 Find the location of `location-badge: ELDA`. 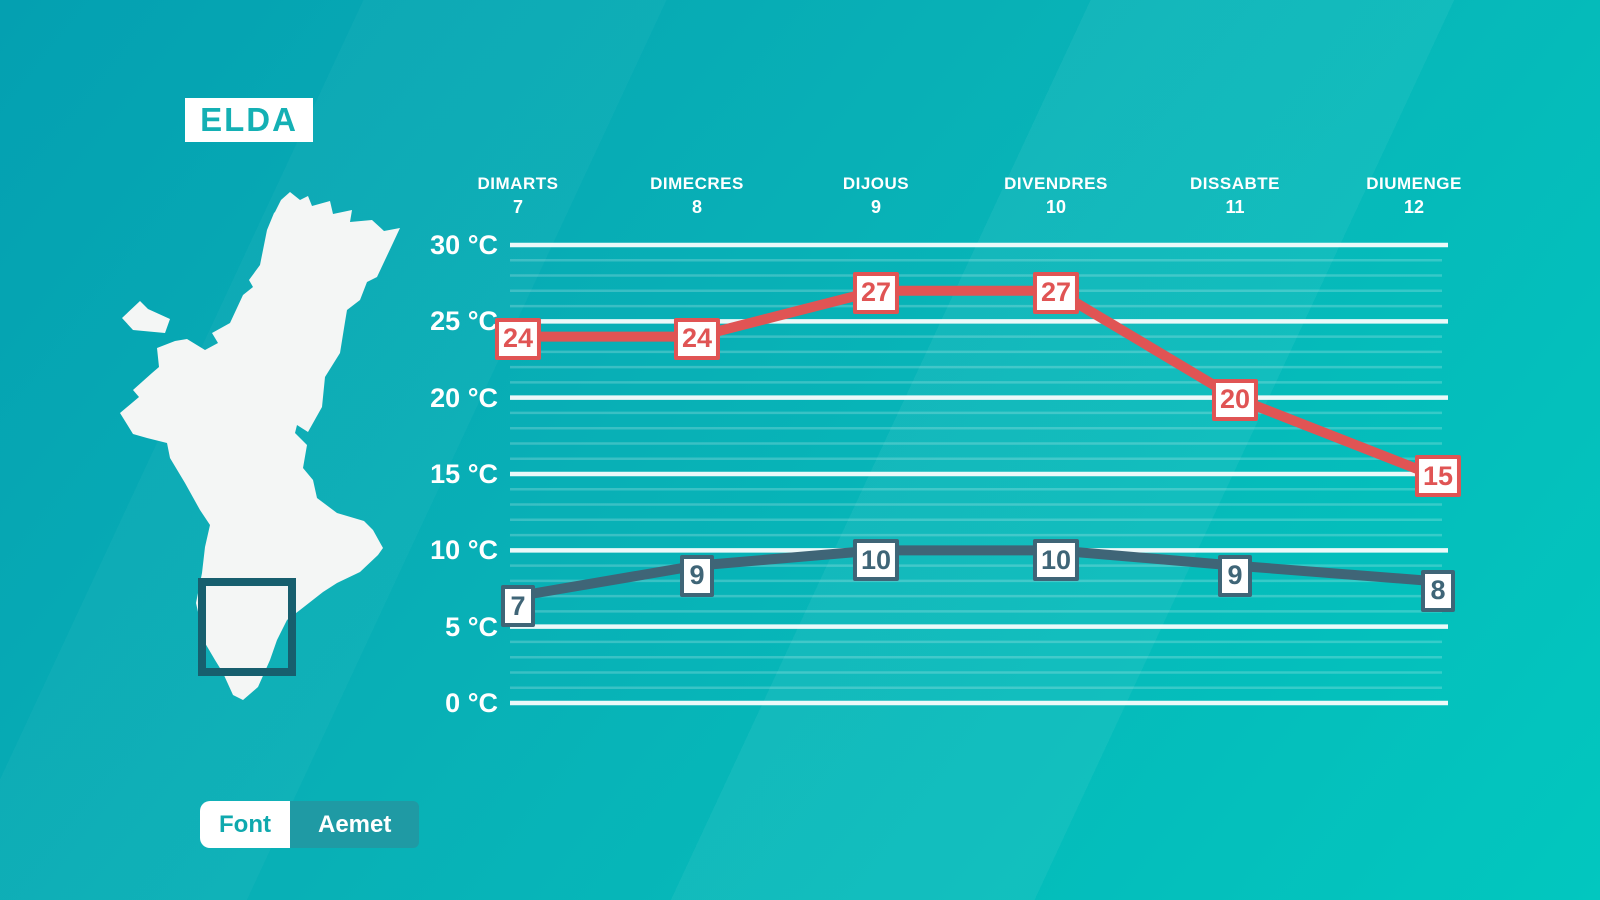

location-badge: ELDA is located at coordinates (249, 120).